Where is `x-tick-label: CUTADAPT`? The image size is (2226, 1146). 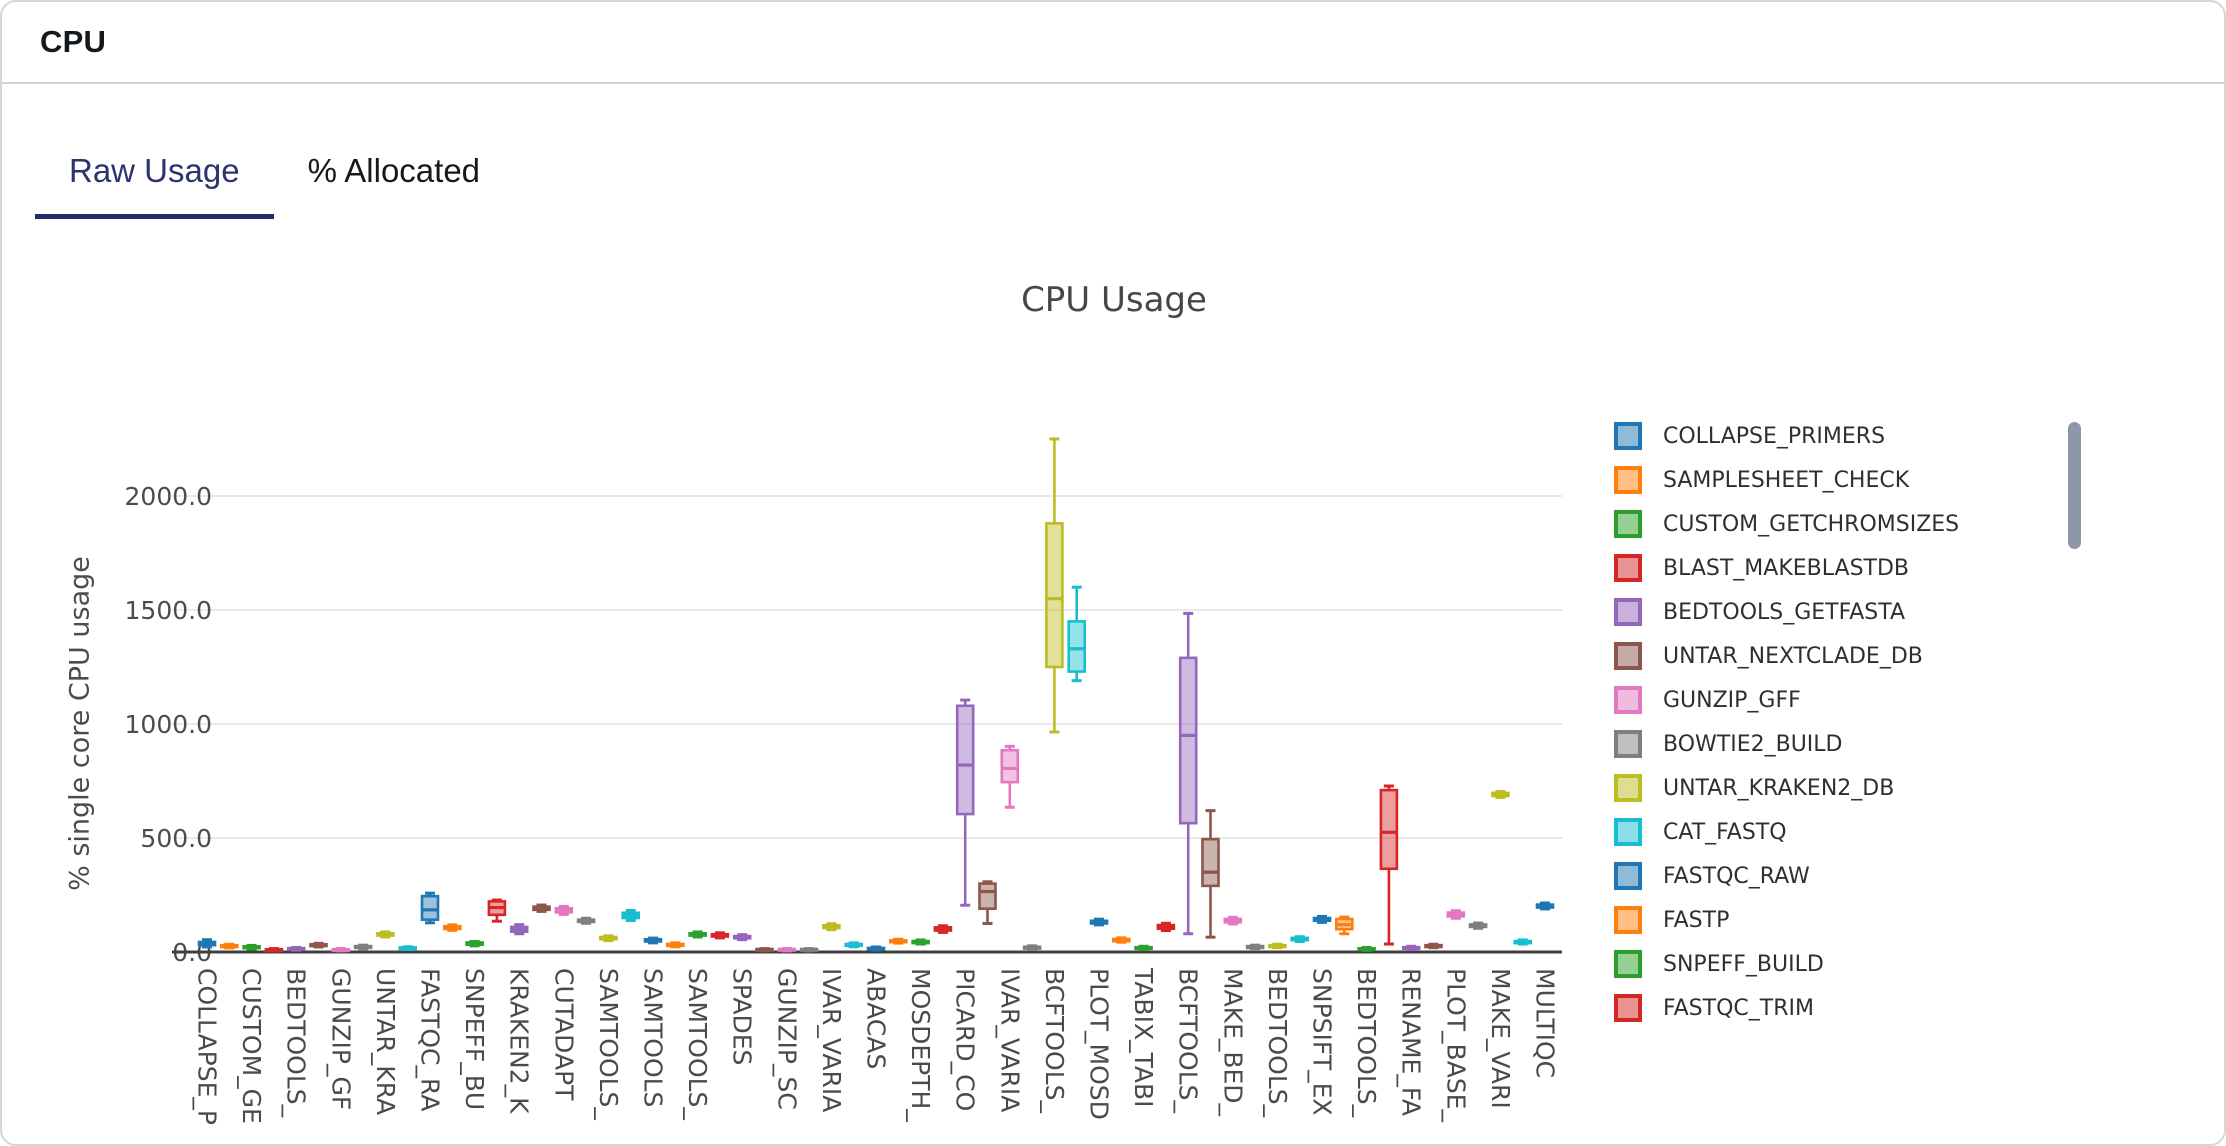 x-tick-label: CUTADAPT is located at coordinates (563, 1034).